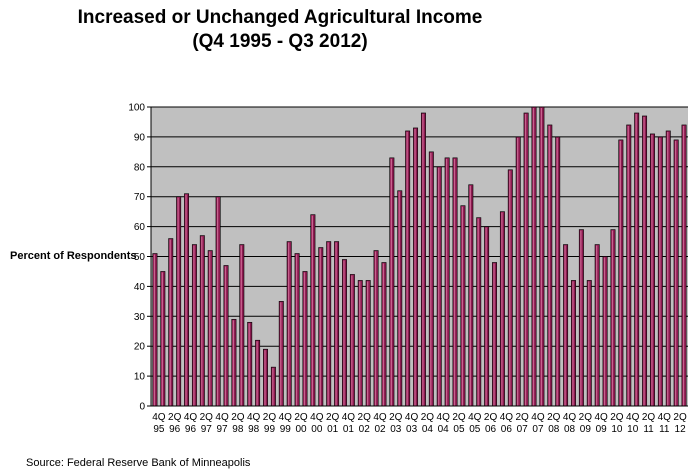 This screenshot has height=473, width=700. Describe the element at coordinates (73, 256) in the screenshot. I see `y-axis-label: Percent of Respondents` at that location.